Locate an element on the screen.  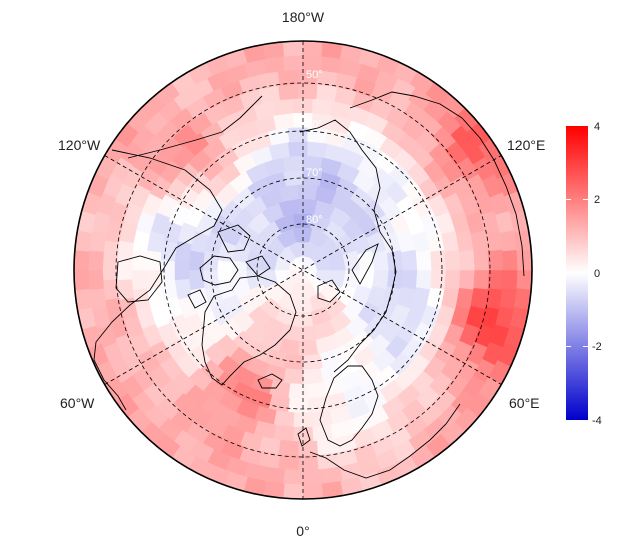
coastline-svalbard is located at coordinates (329, 291).